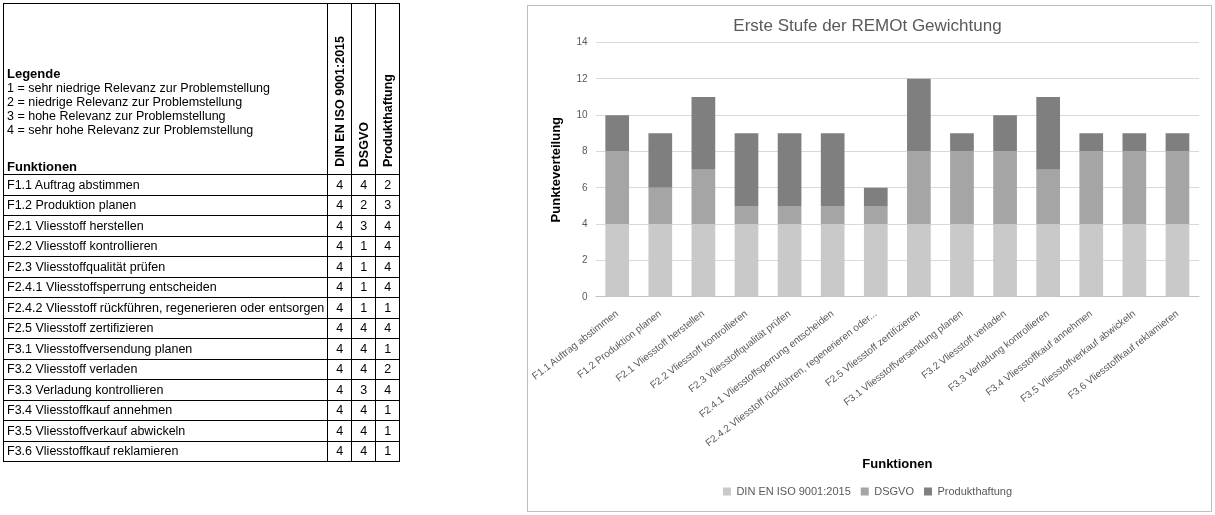  What do you see at coordinates (165, 246) in the screenshot?
I see `y-tick-label: F2.2 Vliesstoff kontrollieren` at bounding box center [165, 246].